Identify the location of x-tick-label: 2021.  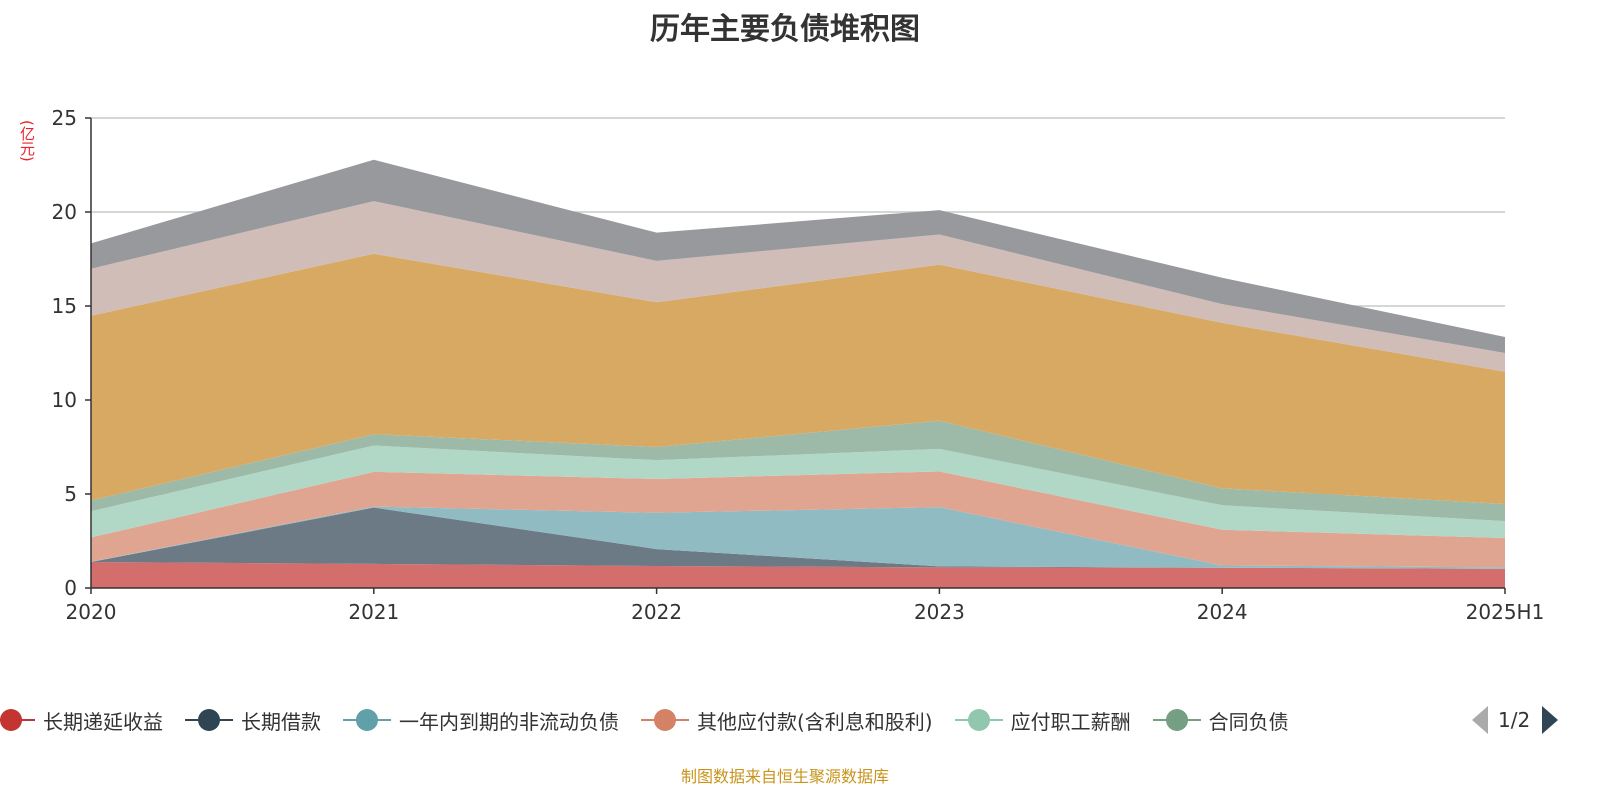
(373, 612).